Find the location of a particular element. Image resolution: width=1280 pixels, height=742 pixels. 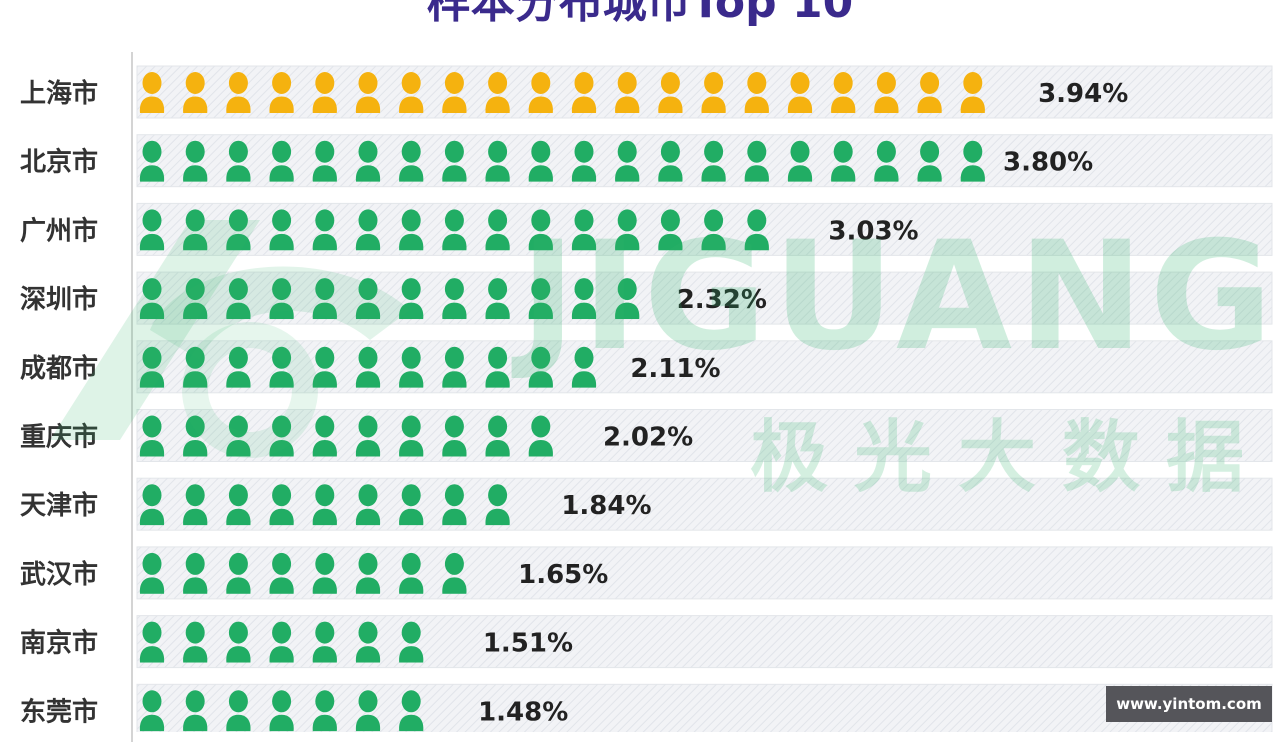

source-link: www.yintom.com is located at coordinates (1189, 704).